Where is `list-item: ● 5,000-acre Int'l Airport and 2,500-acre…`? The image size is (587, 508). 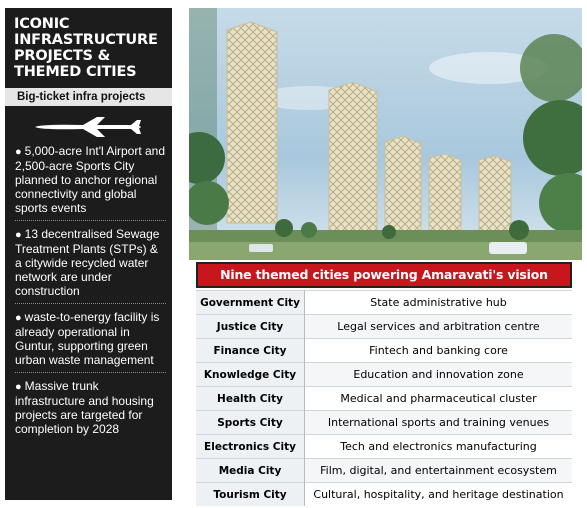
list-item: ● 5,000-acre Int'l Airport and 2,500-acre… is located at coordinates (90, 179).